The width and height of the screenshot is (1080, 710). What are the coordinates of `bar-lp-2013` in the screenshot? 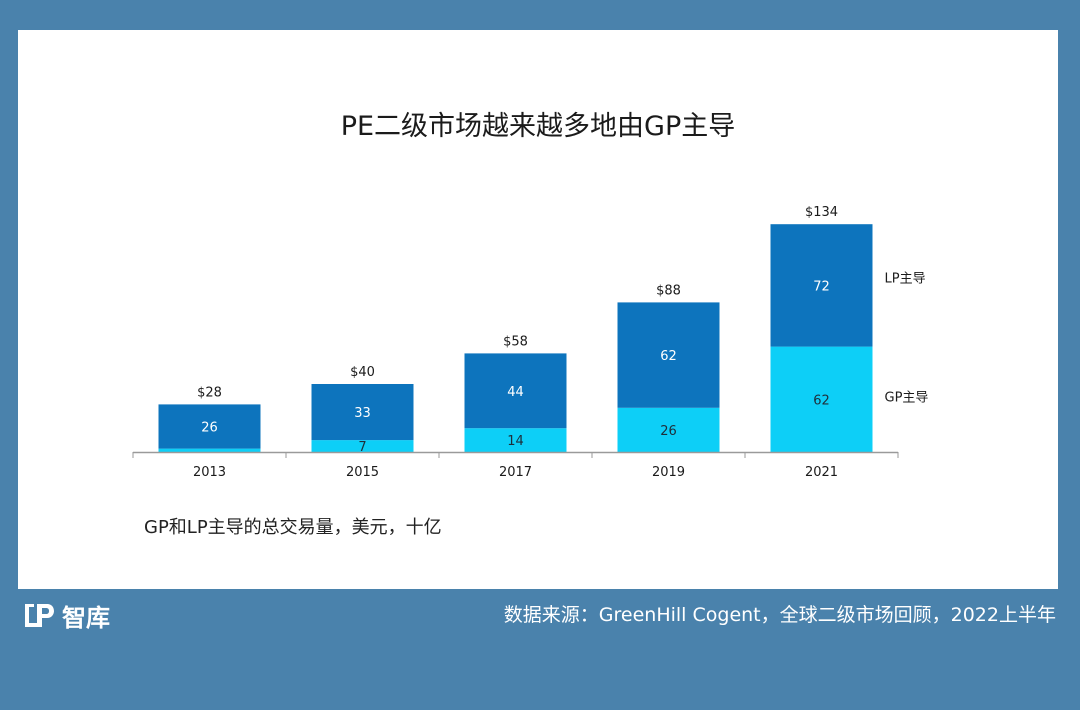 It's located at (209, 426).